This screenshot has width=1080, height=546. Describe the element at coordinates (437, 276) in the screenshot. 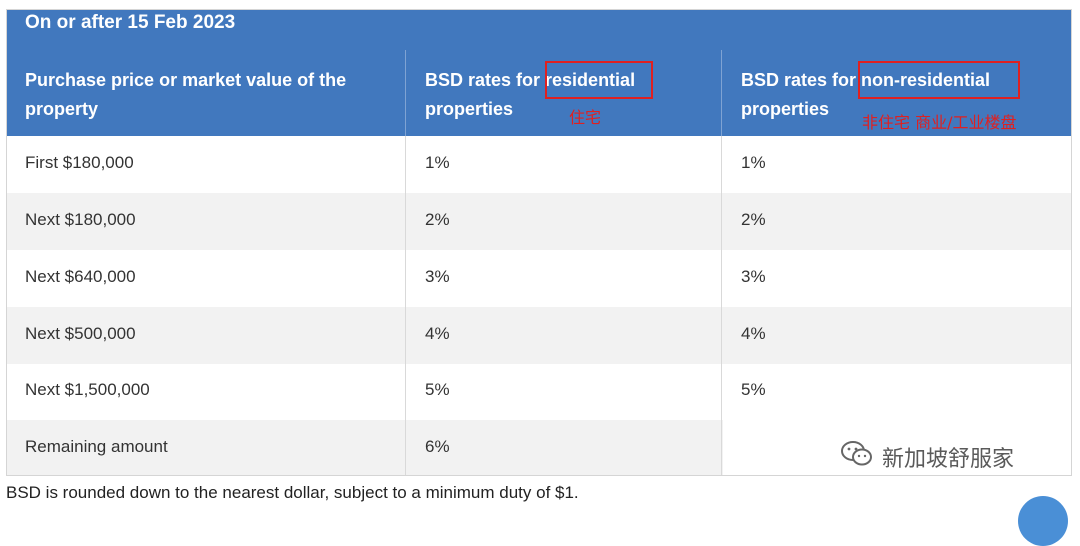

I see `residential-rate-cell: 3%` at that location.